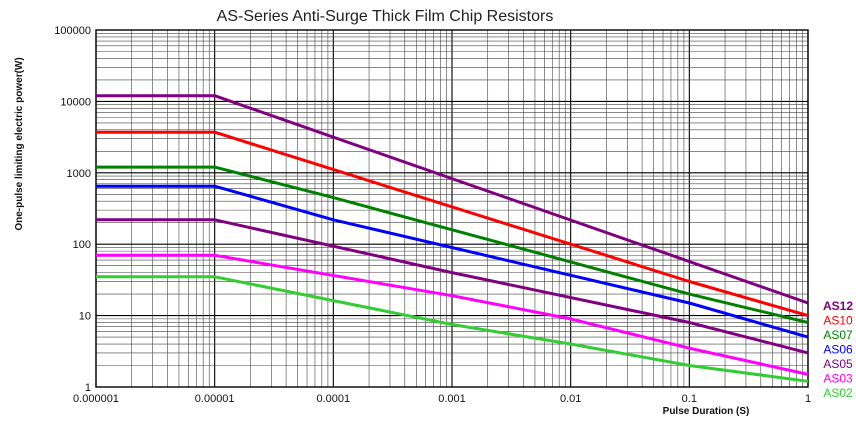  I want to click on legend-label-as06: AS06, so click(838, 350).